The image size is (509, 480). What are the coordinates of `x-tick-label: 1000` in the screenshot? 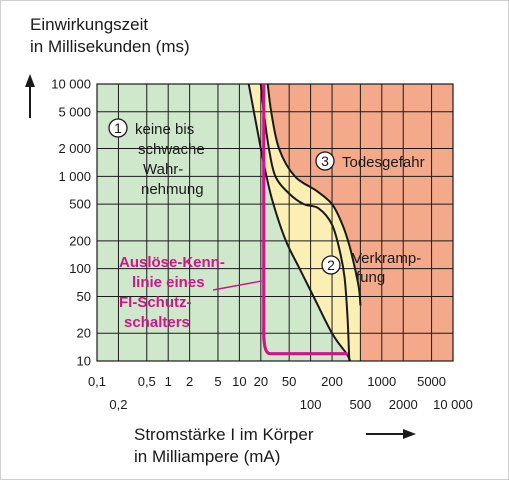 It's located at (381, 381).